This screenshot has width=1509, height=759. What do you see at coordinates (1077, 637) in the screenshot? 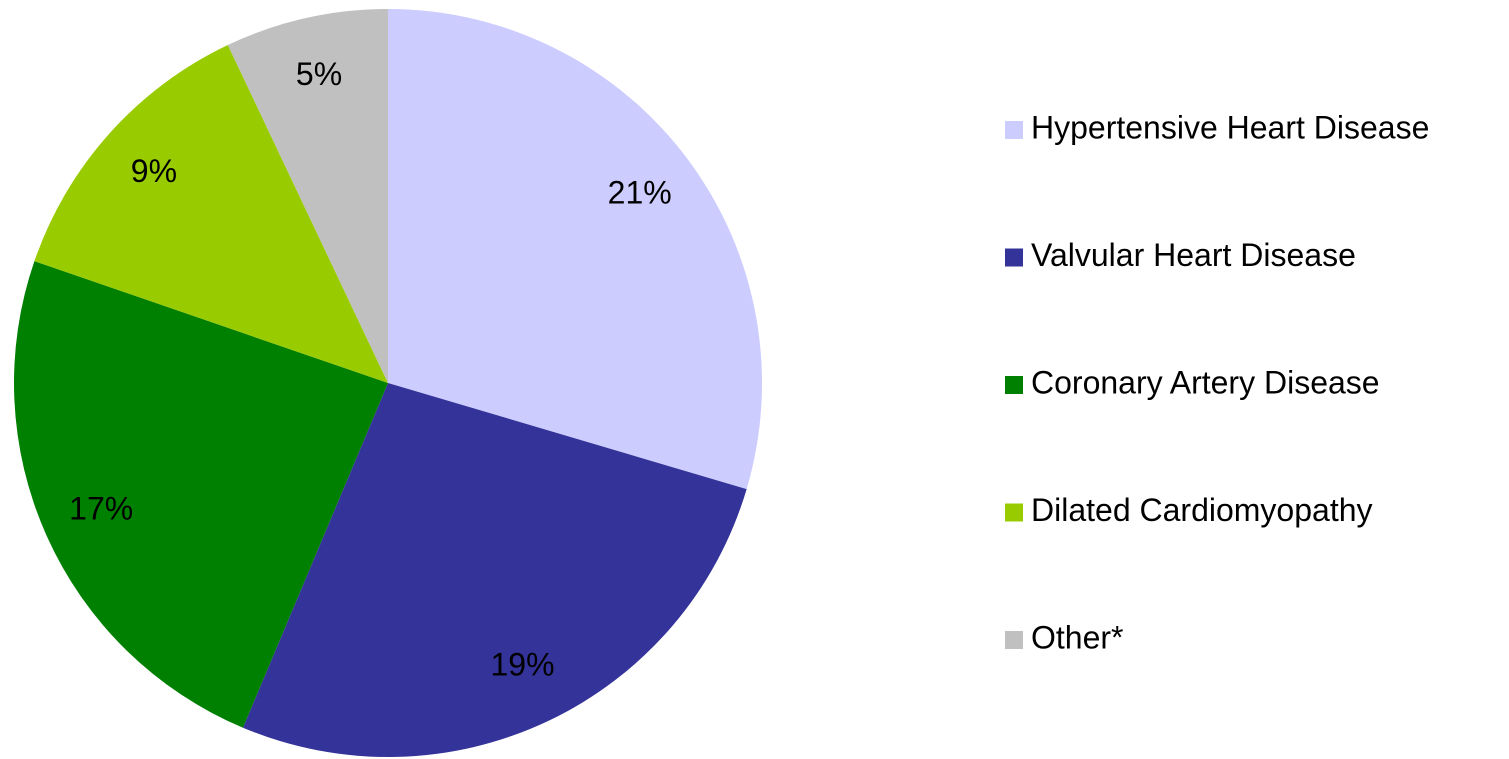
I see `legend-label: Other*` at bounding box center [1077, 637].